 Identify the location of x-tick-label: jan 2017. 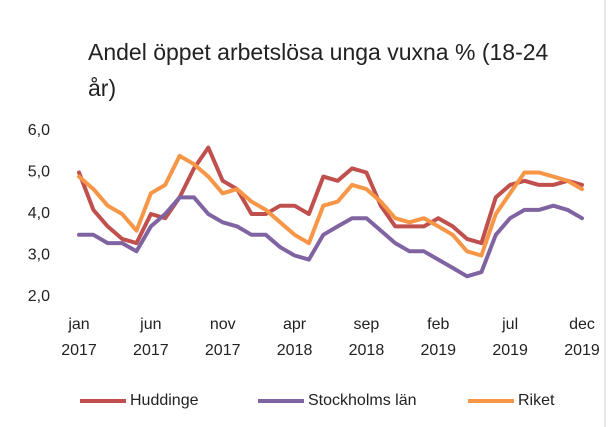
(79, 337).